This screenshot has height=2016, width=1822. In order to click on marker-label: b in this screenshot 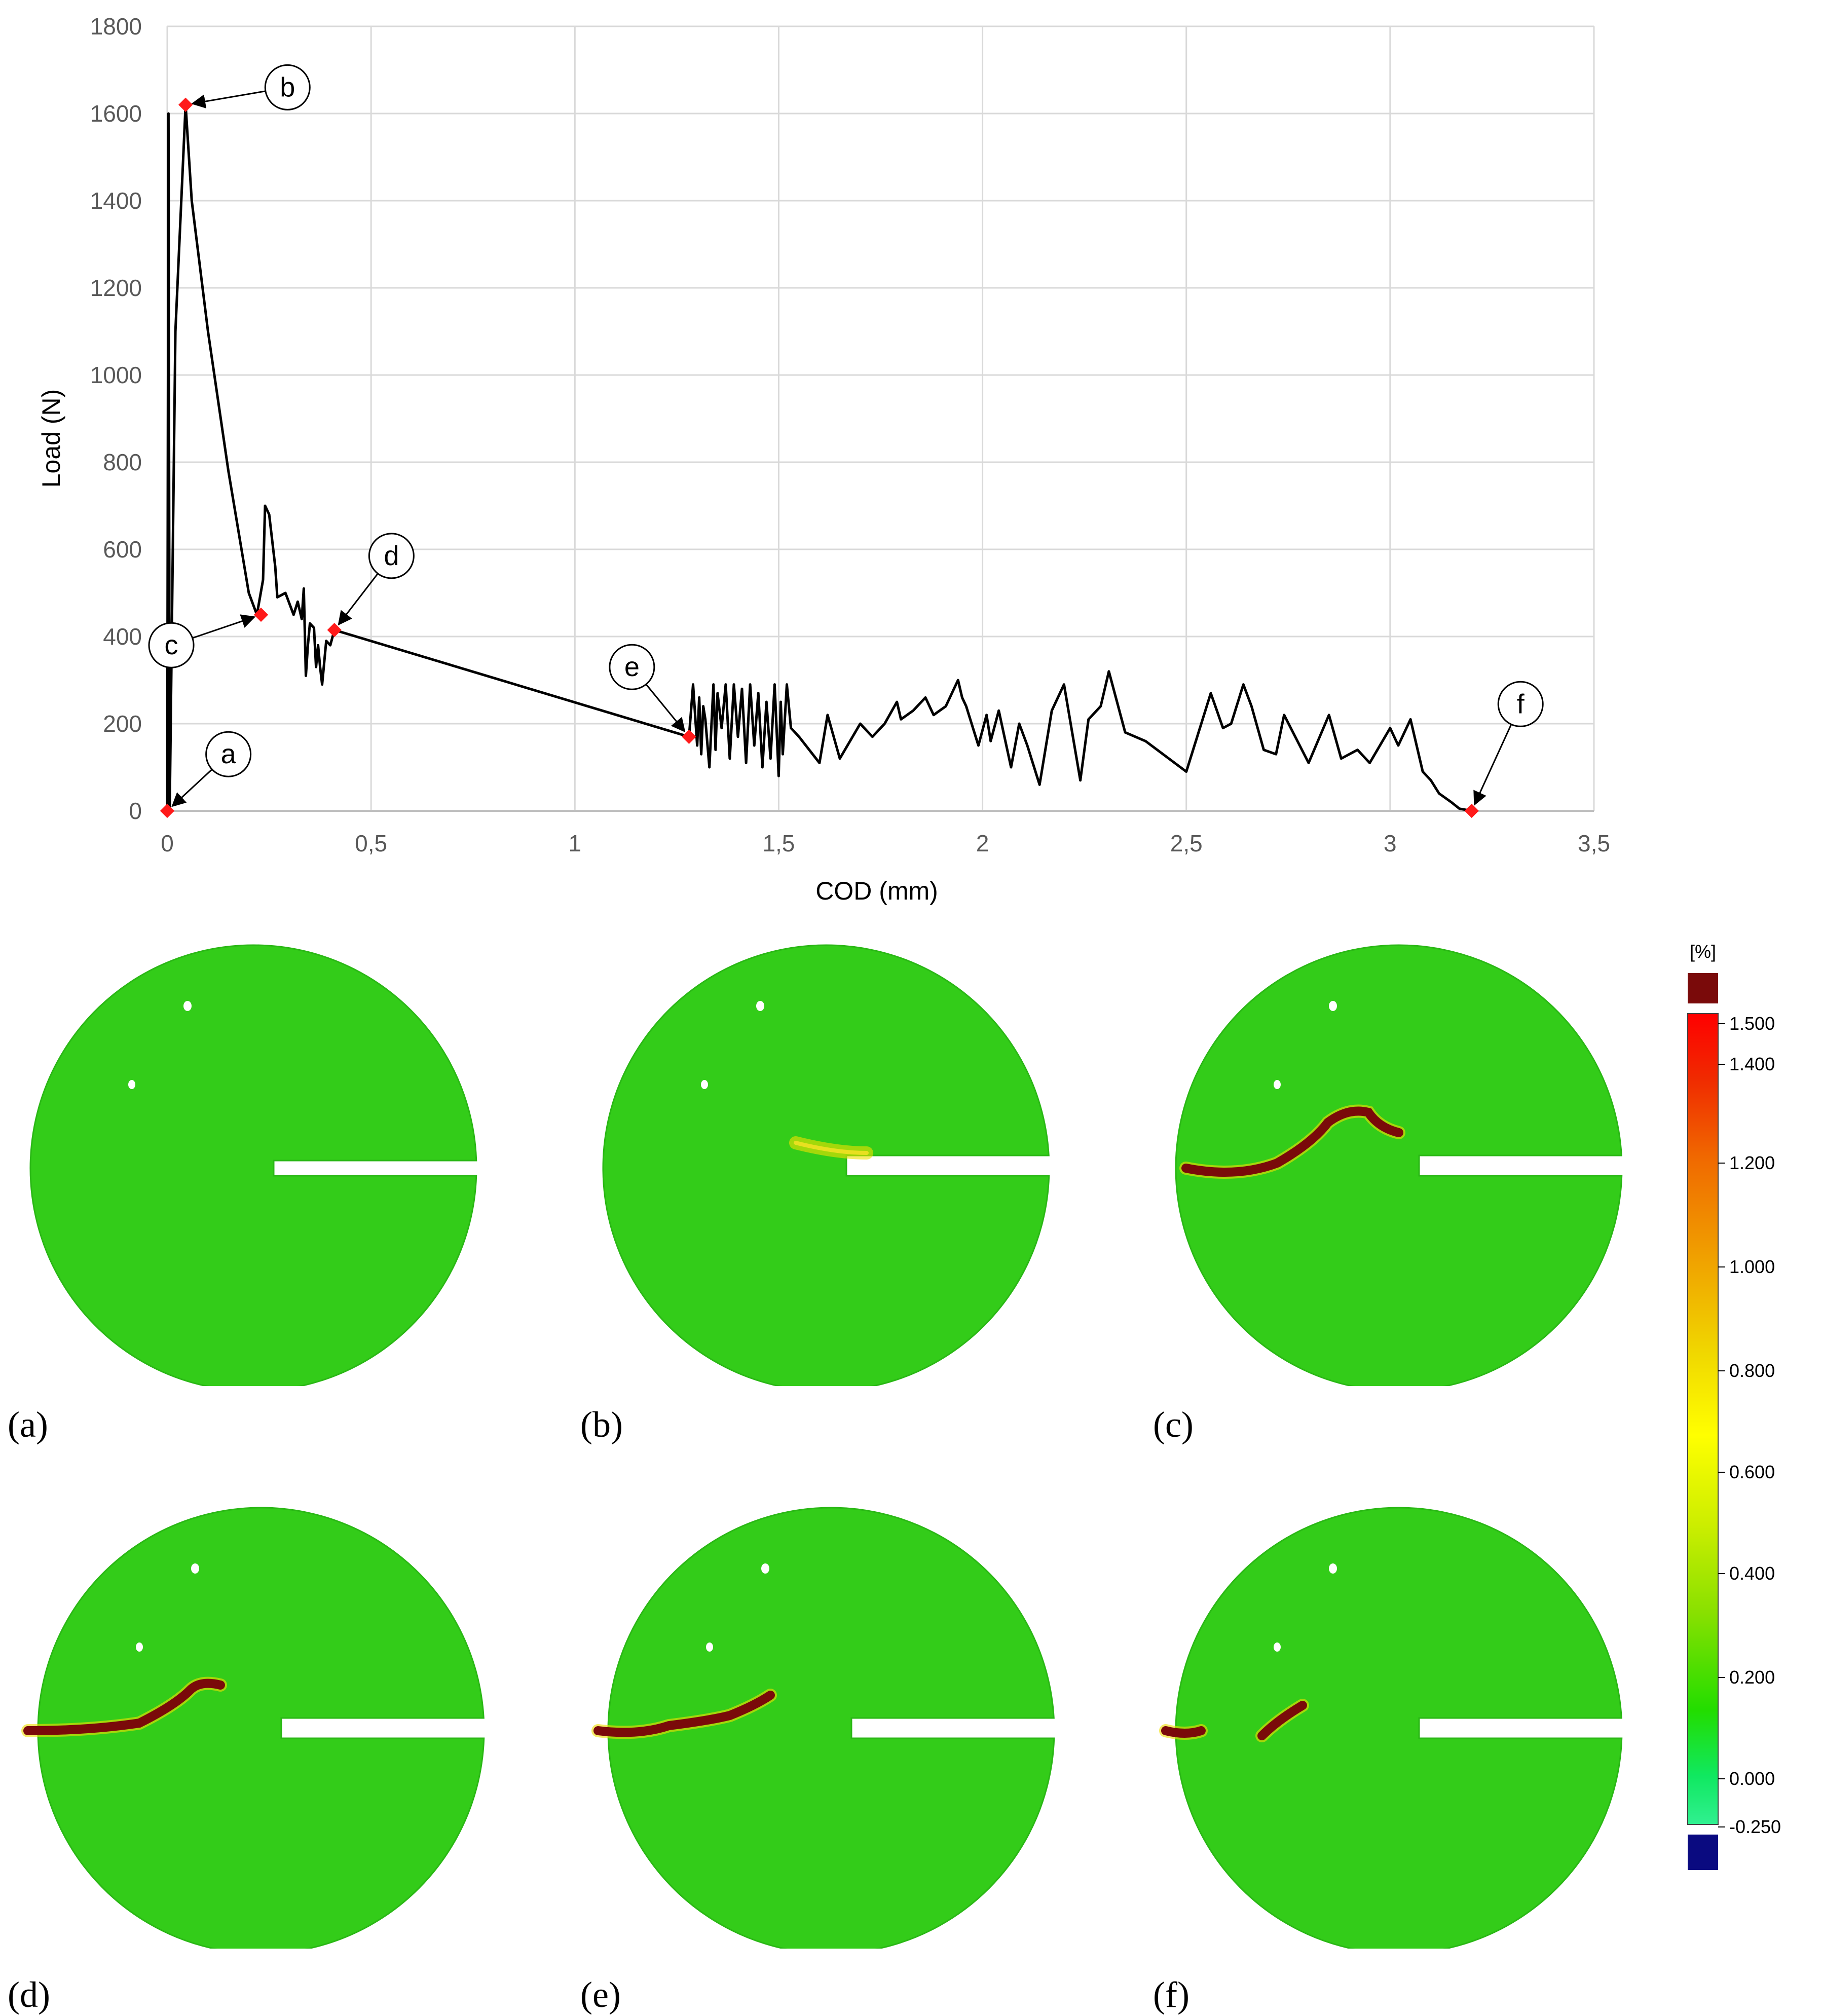, I will do `click(288, 87)`.